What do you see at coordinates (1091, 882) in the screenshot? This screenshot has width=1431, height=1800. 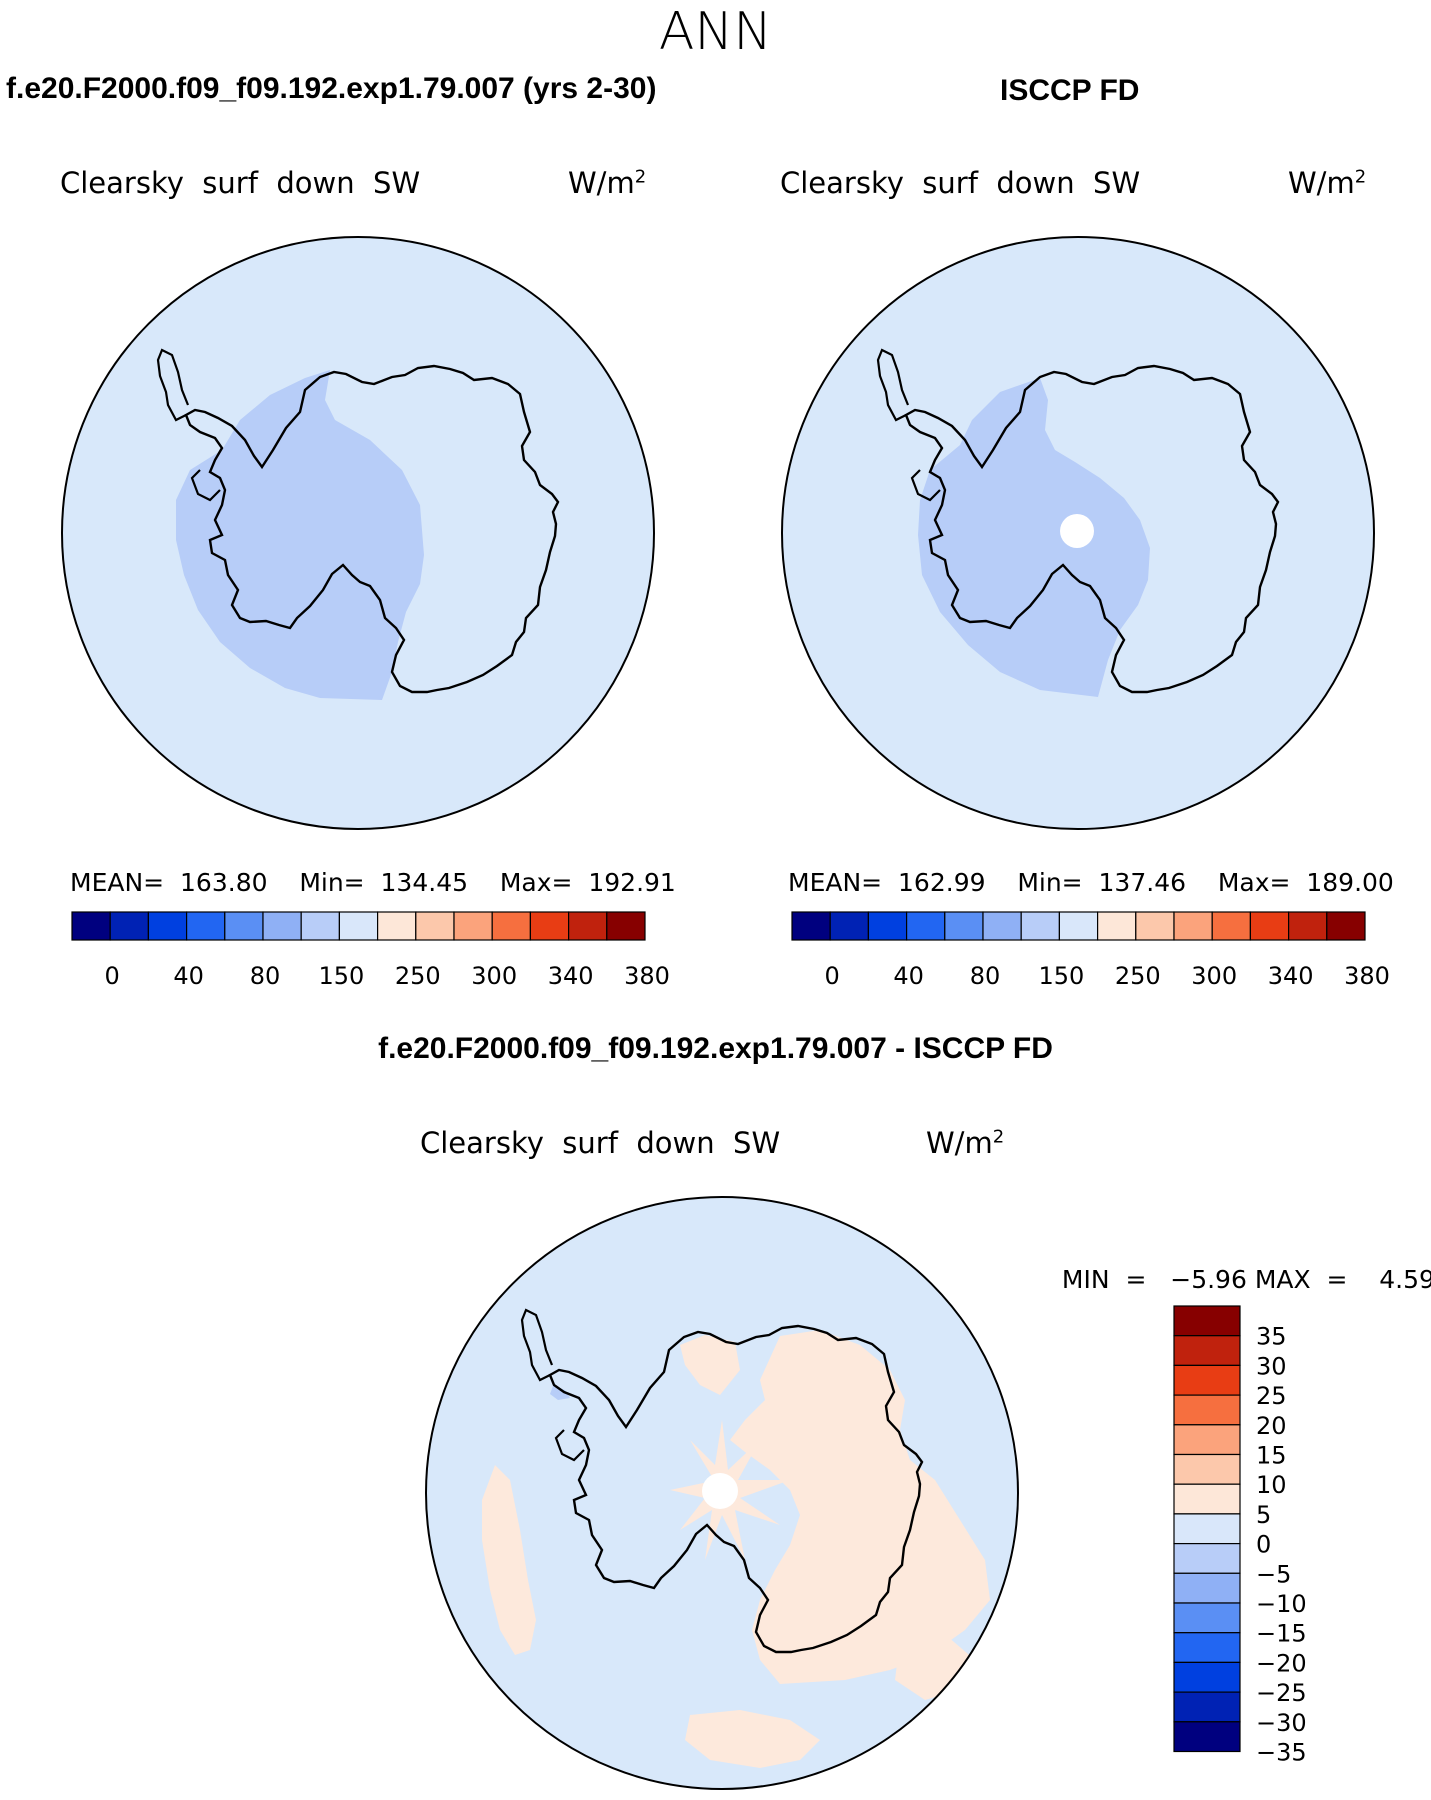 I see `obs-stats: MEAN= 162.99 Min= 137.46 Max= 189.00` at bounding box center [1091, 882].